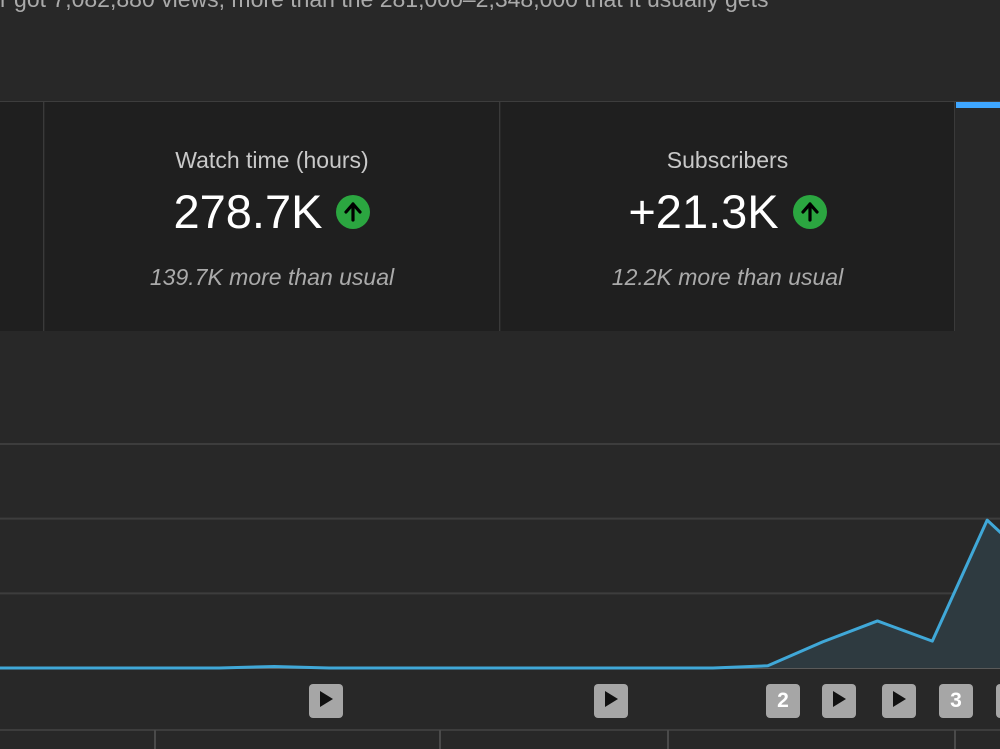 The image size is (1000, 749). I want to click on video-marker-count: 3, so click(956, 701).